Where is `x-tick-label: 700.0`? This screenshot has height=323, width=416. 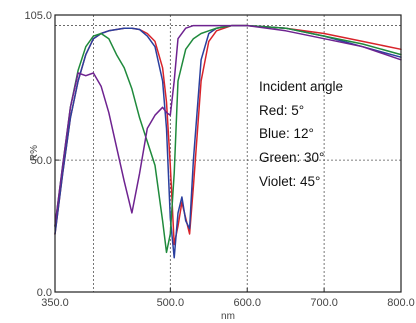 x-tick-label: 700.0 is located at coordinates (324, 303).